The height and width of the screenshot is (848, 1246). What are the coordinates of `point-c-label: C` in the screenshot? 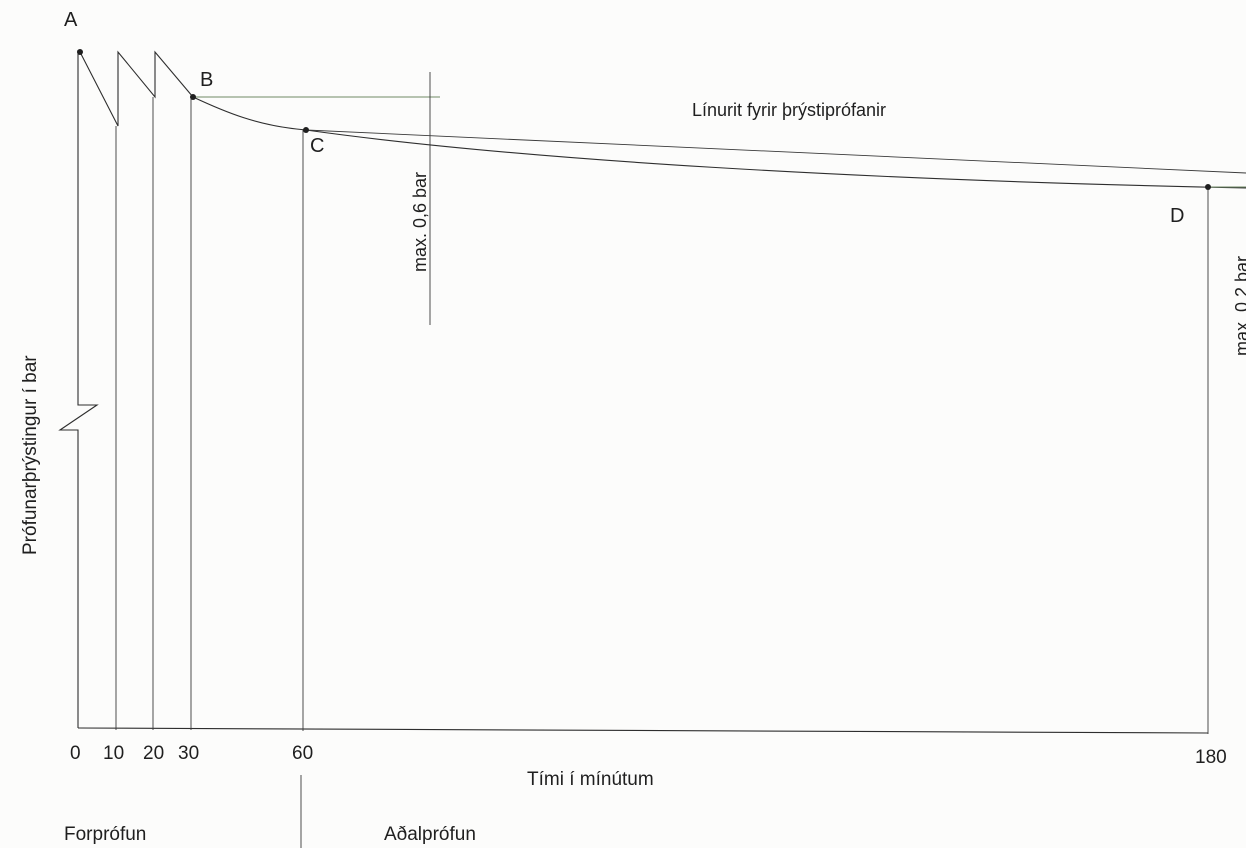 It's located at (317, 146).